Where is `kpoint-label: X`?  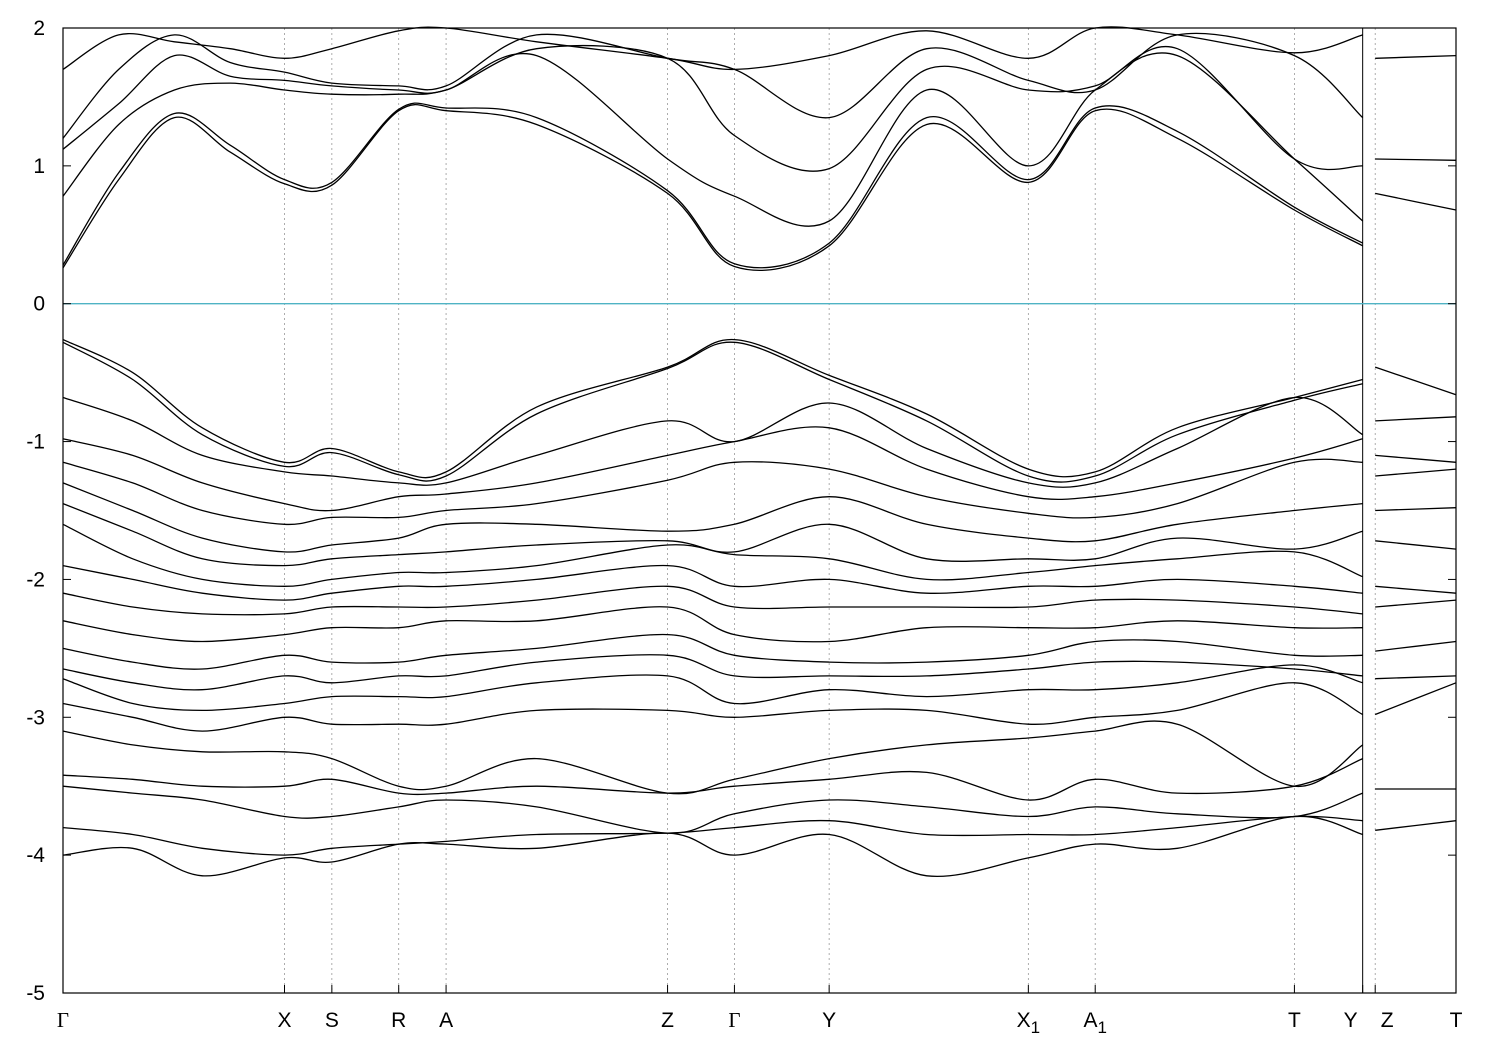
kpoint-label: X is located at coordinates (284, 1020).